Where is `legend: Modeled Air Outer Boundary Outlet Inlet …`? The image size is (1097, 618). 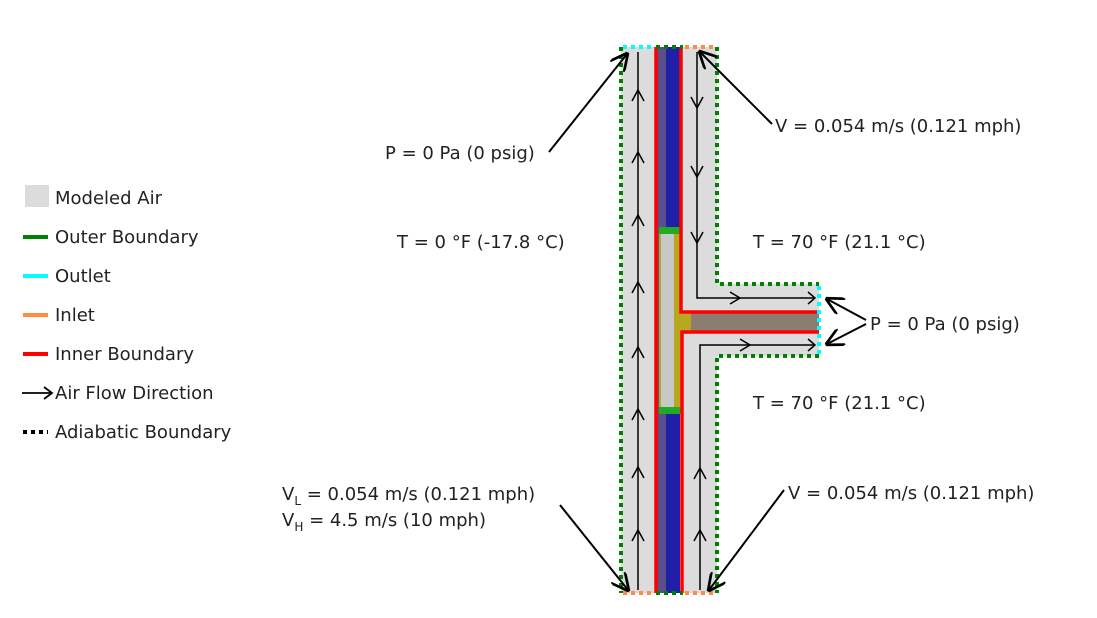 legend: Modeled Air Outer Boundary Outlet Inlet … is located at coordinates (127, 314).